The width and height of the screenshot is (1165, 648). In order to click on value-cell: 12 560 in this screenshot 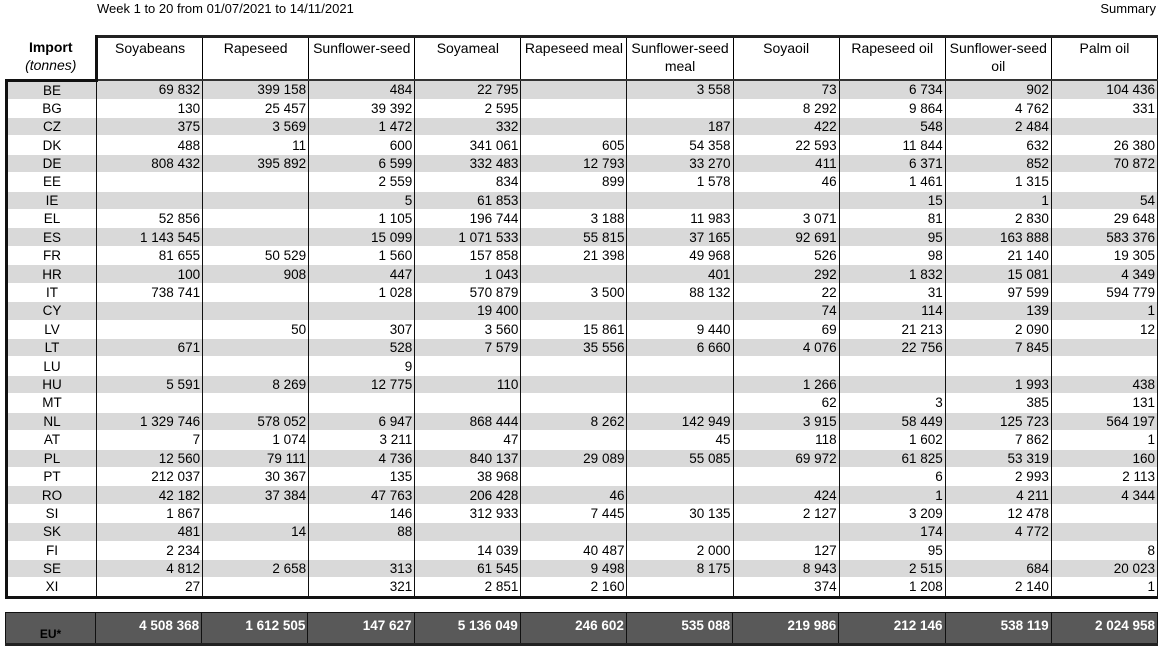, I will do `click(149, 458)`.